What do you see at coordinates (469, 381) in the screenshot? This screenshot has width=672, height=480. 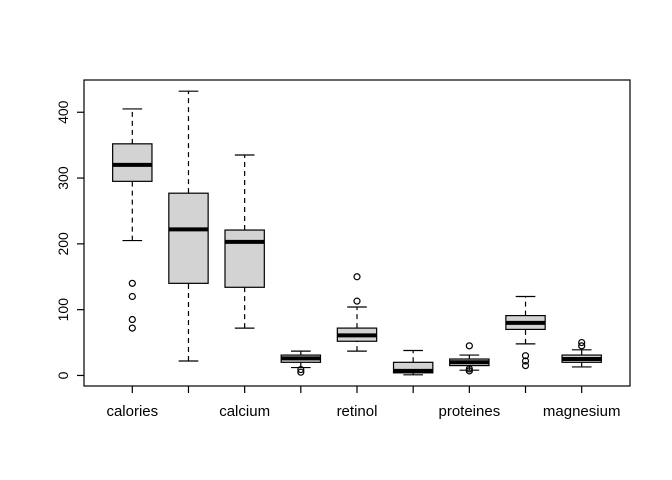 I see `box-group-proteines: proteines` at bounding box center [469, 381].